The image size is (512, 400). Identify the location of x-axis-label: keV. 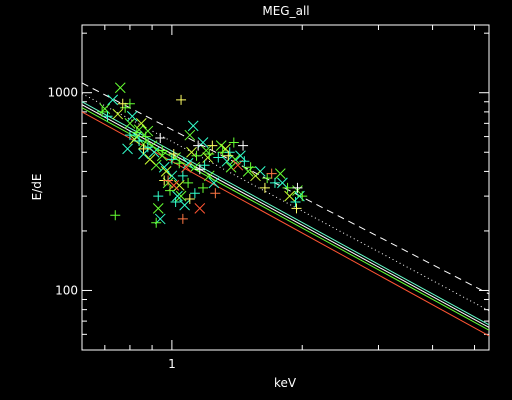
(285, 383).